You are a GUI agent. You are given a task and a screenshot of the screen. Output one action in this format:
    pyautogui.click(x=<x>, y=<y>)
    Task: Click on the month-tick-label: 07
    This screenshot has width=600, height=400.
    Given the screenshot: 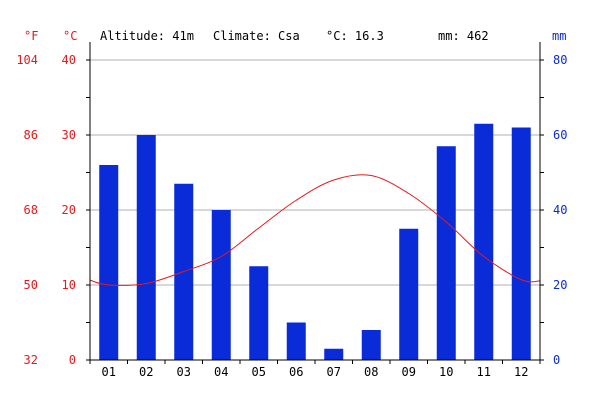 What is the action you would take?
    pyautogui.click(x=334, y=372)
    